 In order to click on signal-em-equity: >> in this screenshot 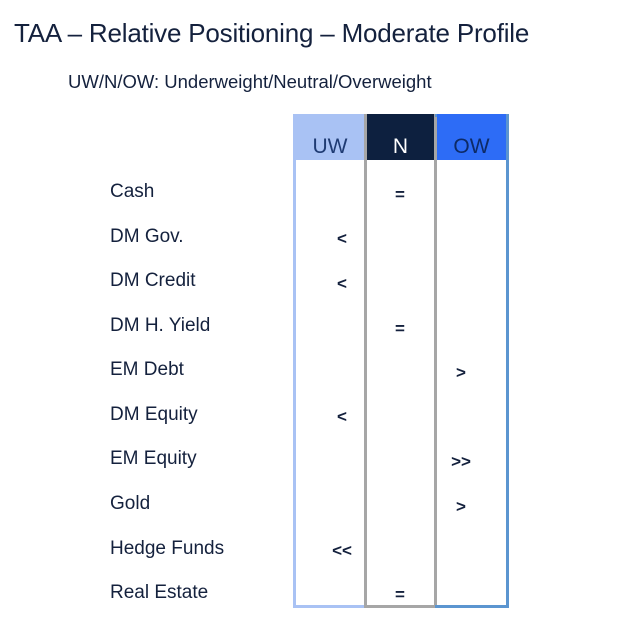, I will do `click(461, 461)`.